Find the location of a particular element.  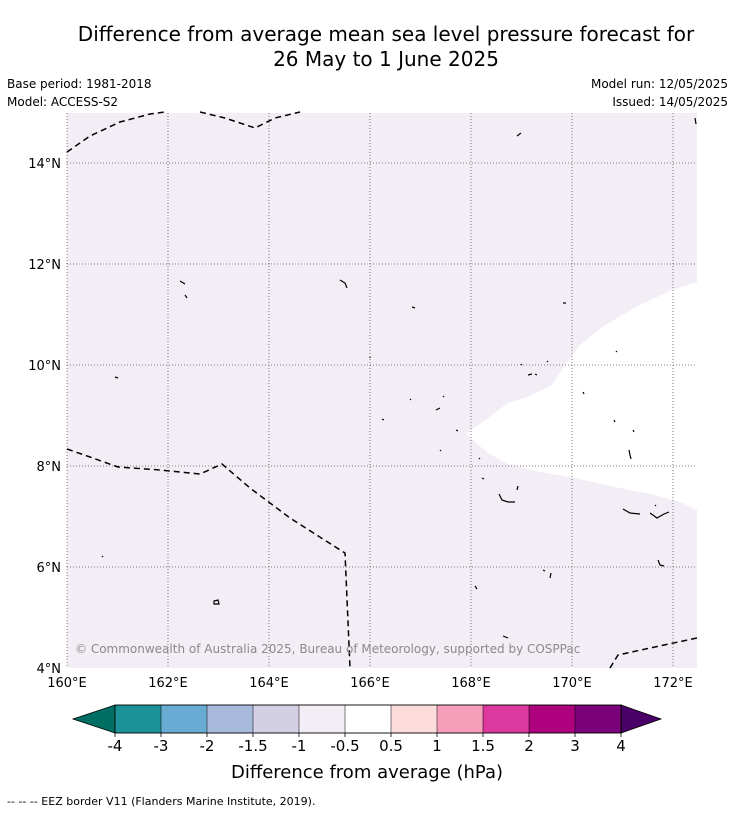

lat-label: 4°N is located at coordinates (49, 669).